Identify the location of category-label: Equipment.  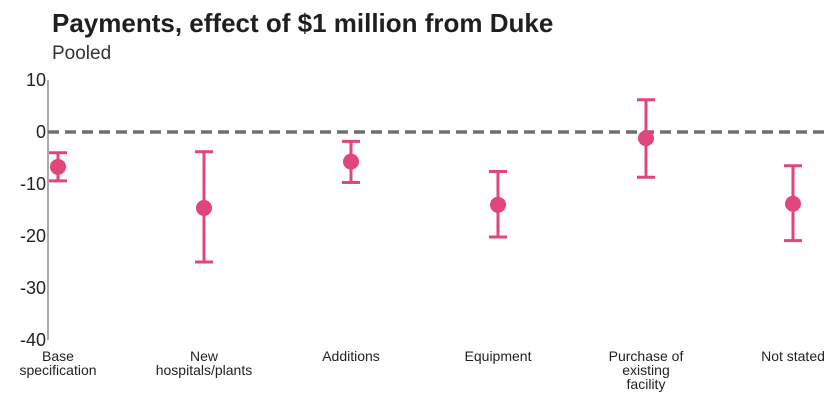
(498, 356).